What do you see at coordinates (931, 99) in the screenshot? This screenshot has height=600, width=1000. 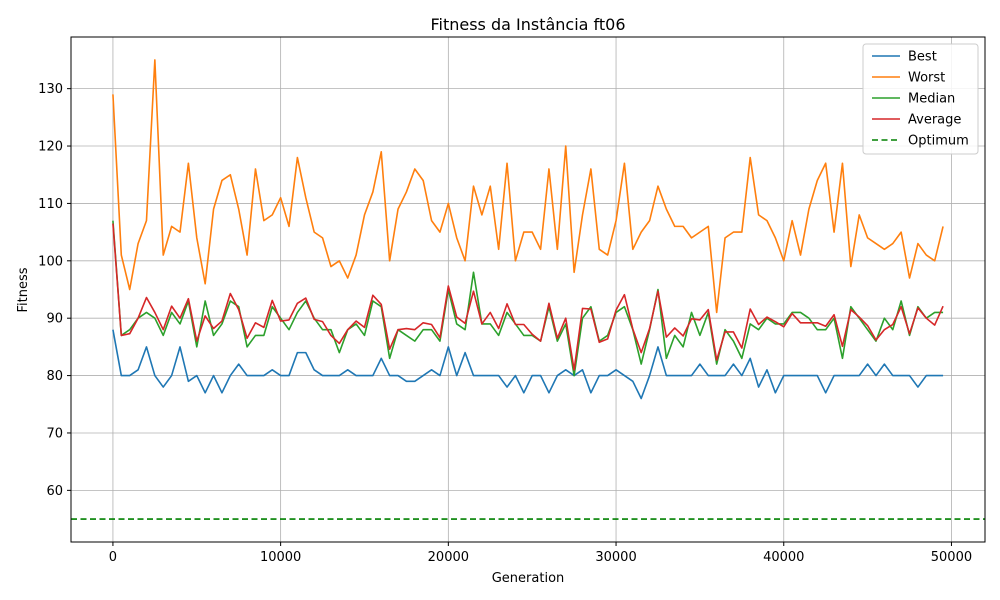 I see `legend-entry-median: Median` at bounding box center [931, 99].